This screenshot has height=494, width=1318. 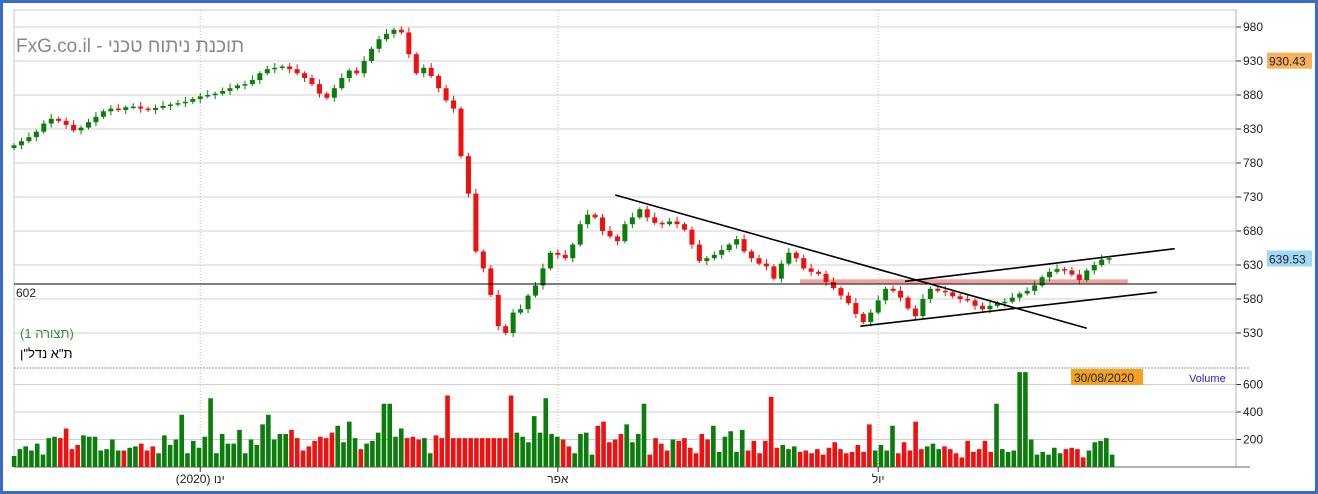 I want to click on time-tick-label: ינו (2020), so click(x=200, y=479).